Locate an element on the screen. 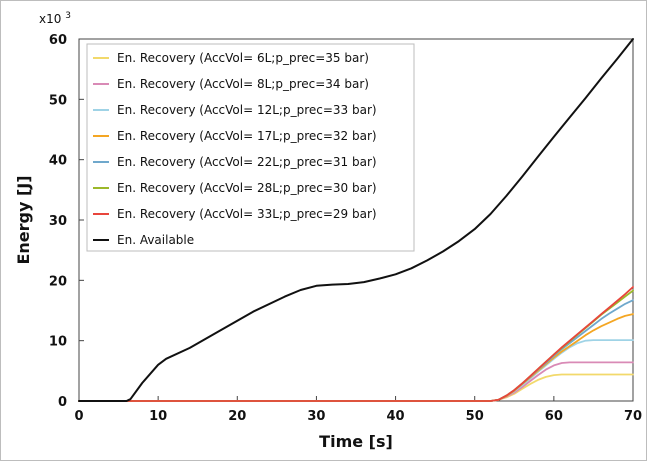  x-tick-label: 20 is located at coordinates (237, 416).